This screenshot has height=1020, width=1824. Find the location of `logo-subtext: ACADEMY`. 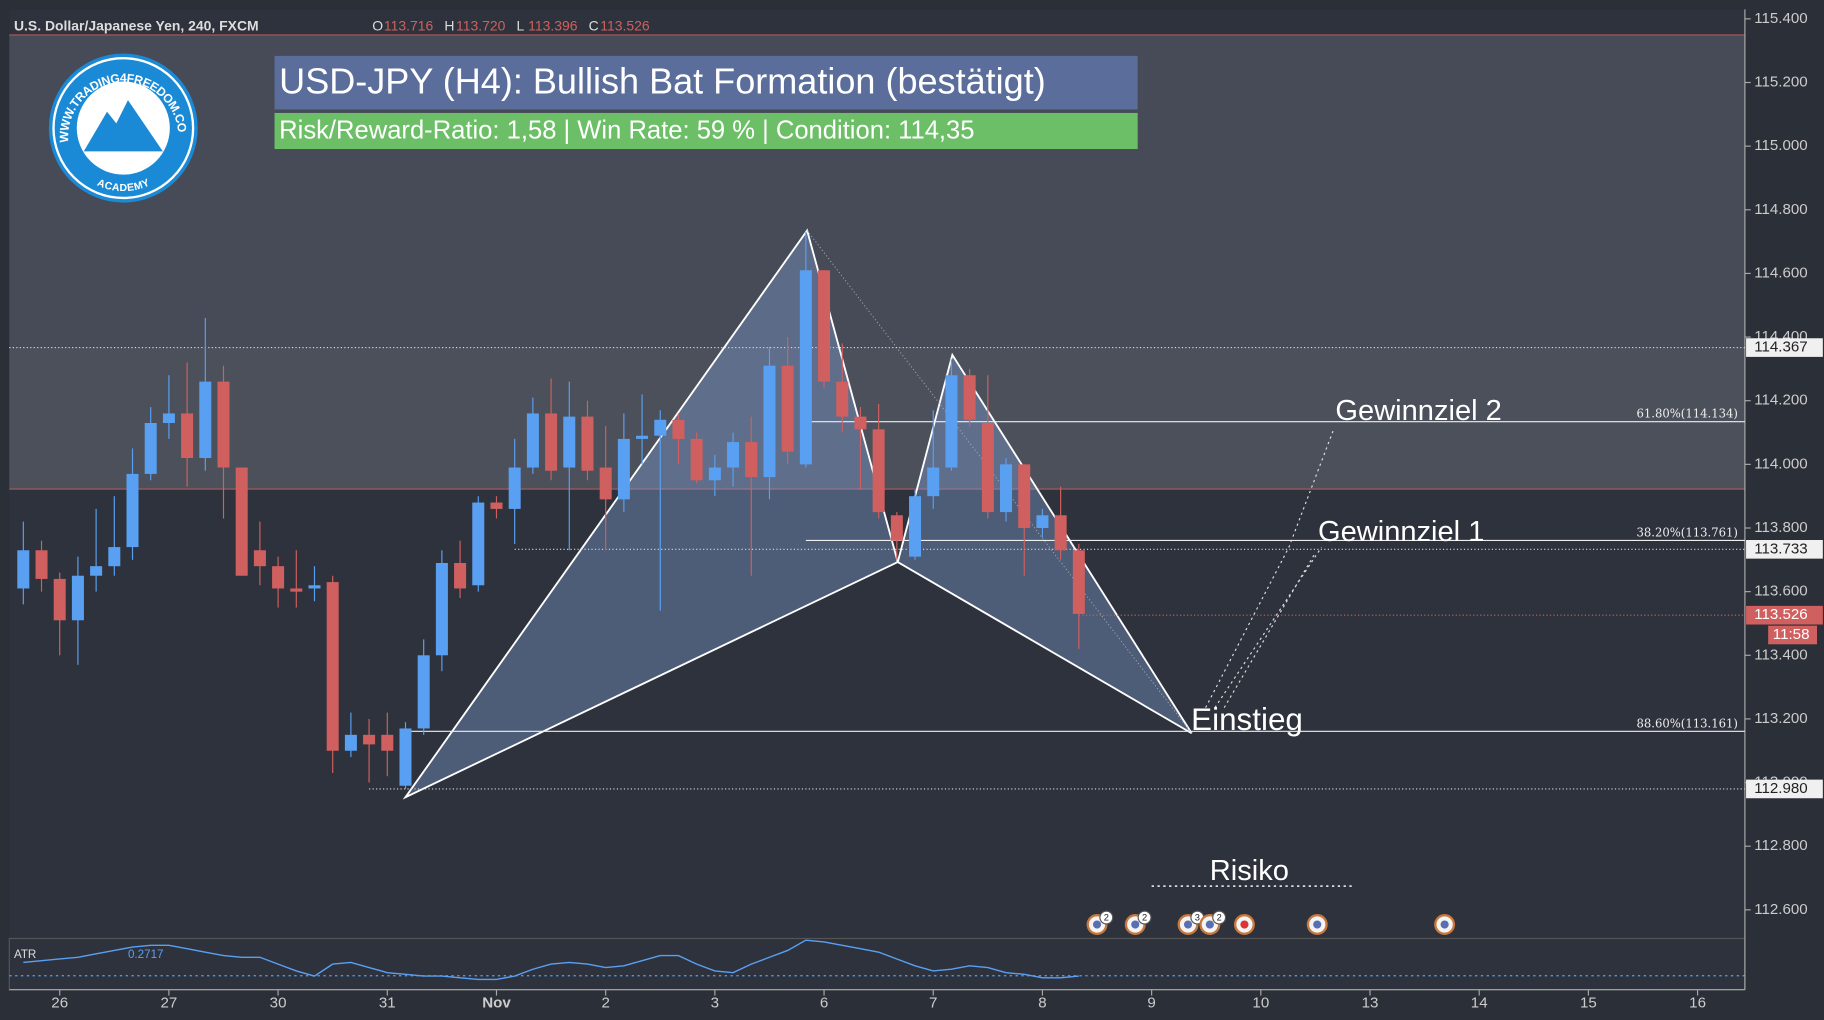

logo-subtext: ACADEMY is located at coordinates (123, 185).